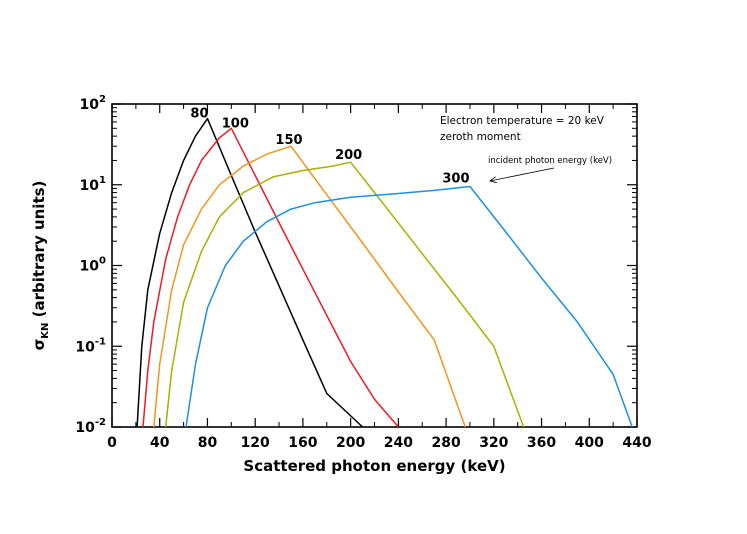  I want to click on x-tick-label: 80, so click(208, 443).